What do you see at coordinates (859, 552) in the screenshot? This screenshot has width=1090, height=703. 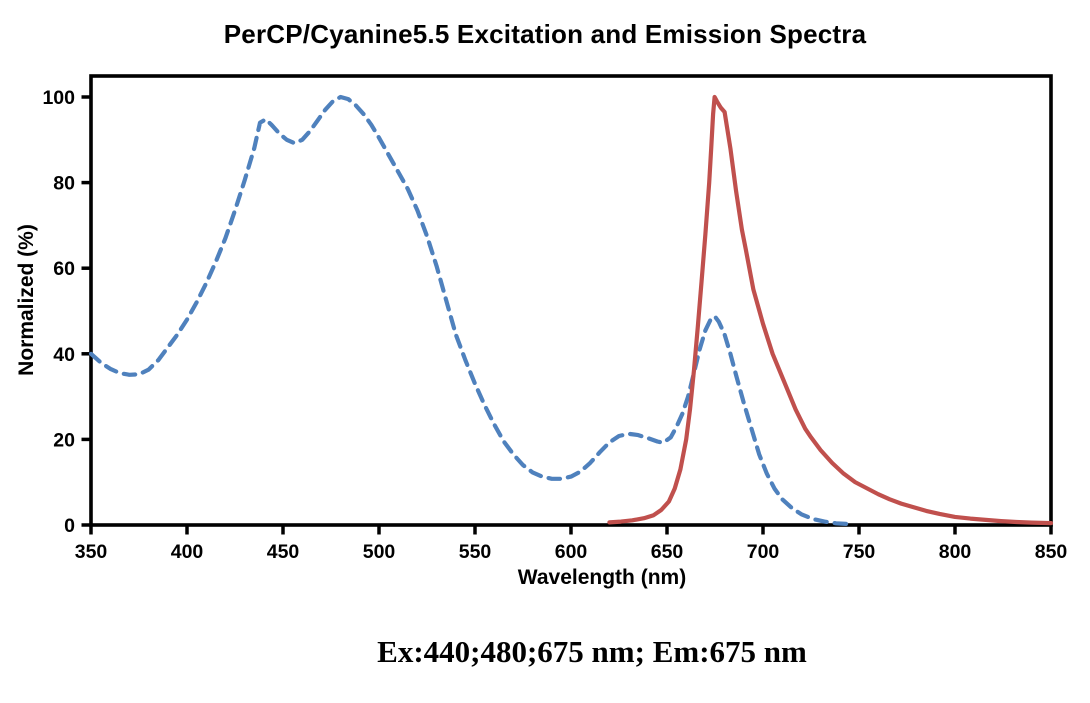 I see `x-tick-label: 750` at bounding box center [859, 552].